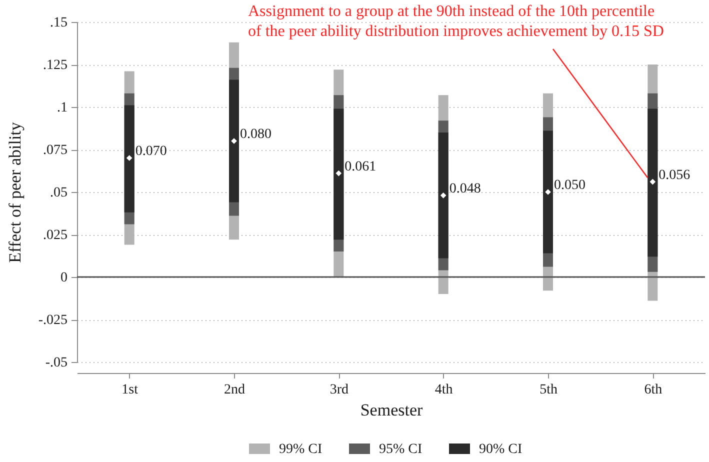 This screenshot has height=462, width=709. Describe the element at coordinates (500, 449) in the screenshot. I see `legend-label: 90% CI` at that location.